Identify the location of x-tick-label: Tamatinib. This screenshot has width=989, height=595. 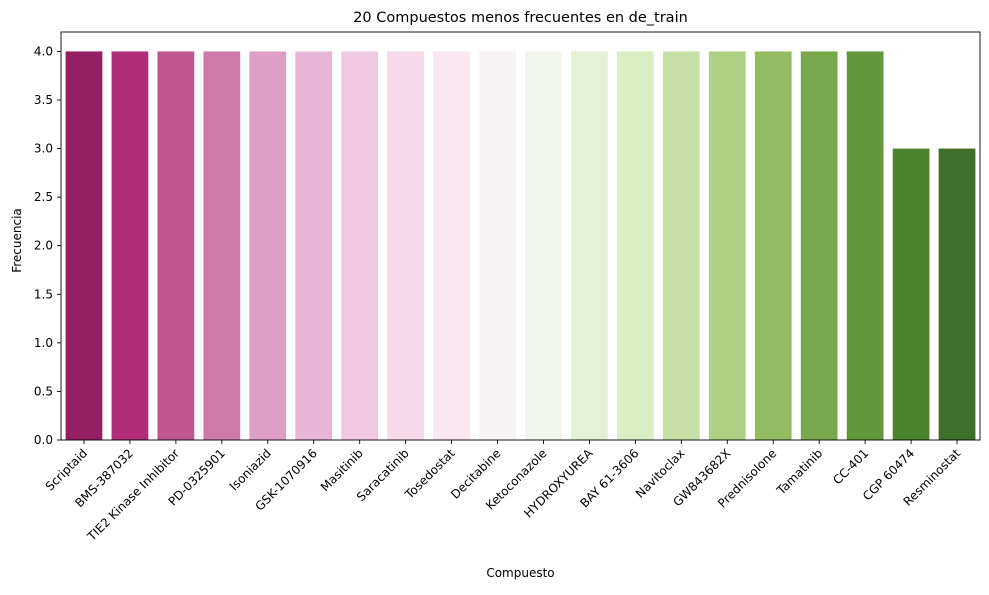
(799, 472).